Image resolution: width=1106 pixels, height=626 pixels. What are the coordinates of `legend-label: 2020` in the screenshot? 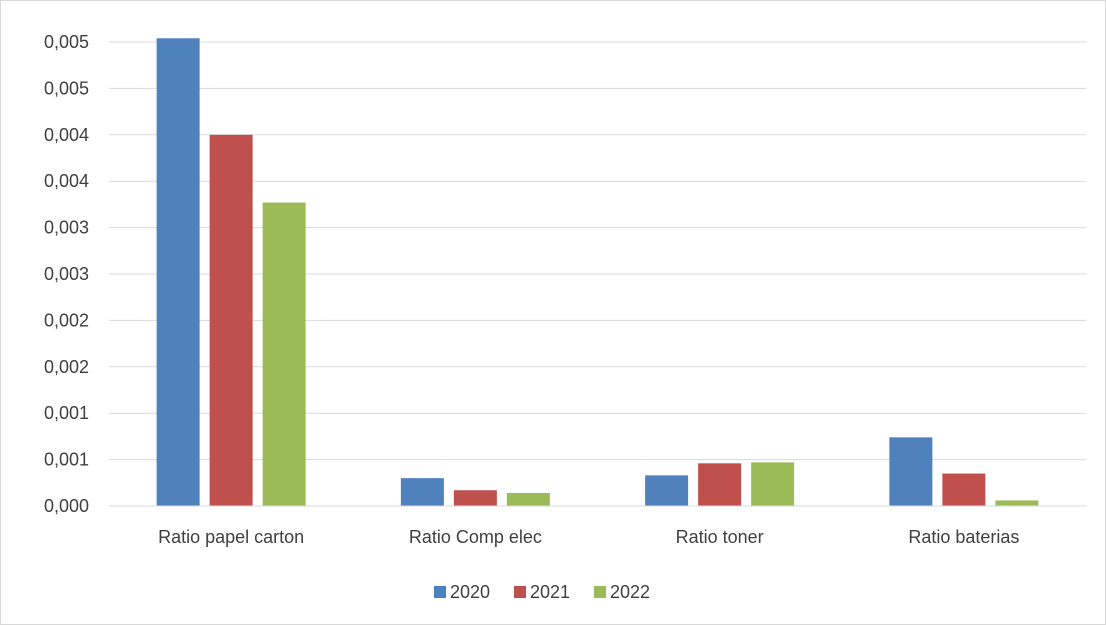 It's located at (470, 592).